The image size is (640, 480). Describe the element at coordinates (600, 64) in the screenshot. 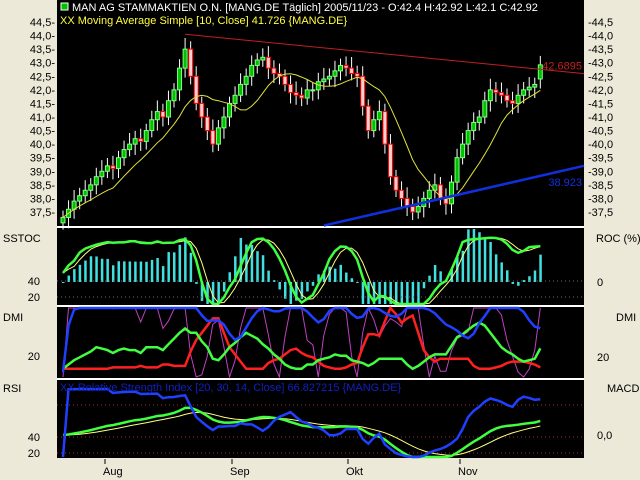

I see `price-tick-right: -43,0` at that location.